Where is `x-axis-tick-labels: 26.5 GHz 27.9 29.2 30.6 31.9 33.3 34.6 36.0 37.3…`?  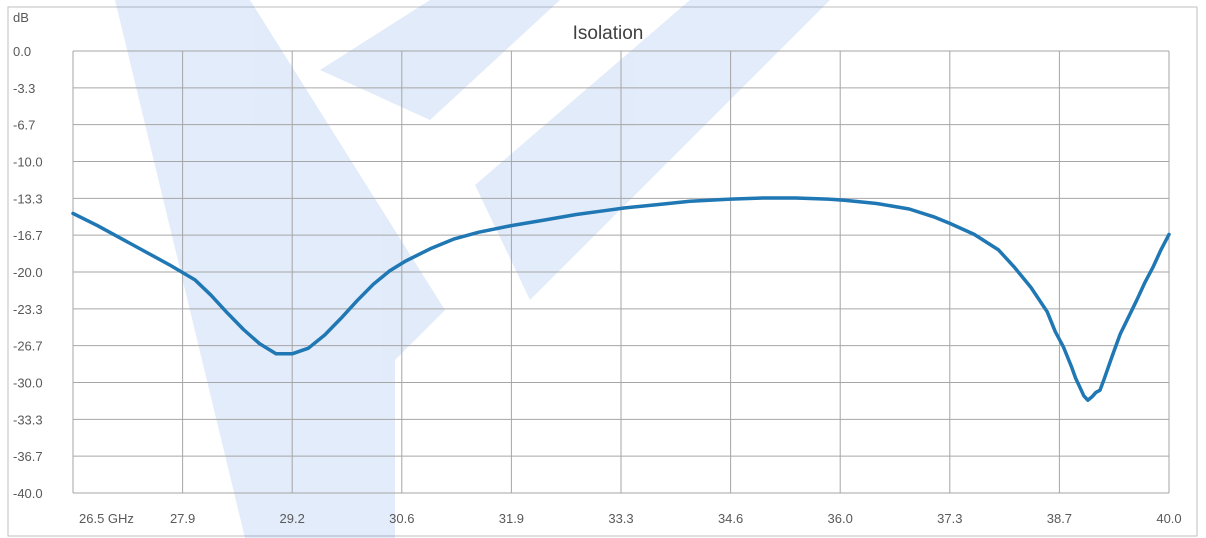
x-axis-tick-labels: 26.5 GHz 27.9 29.2 30.6 31.9 33.3 34.6 36.0 37.3… is located at coordinates (630, 518).